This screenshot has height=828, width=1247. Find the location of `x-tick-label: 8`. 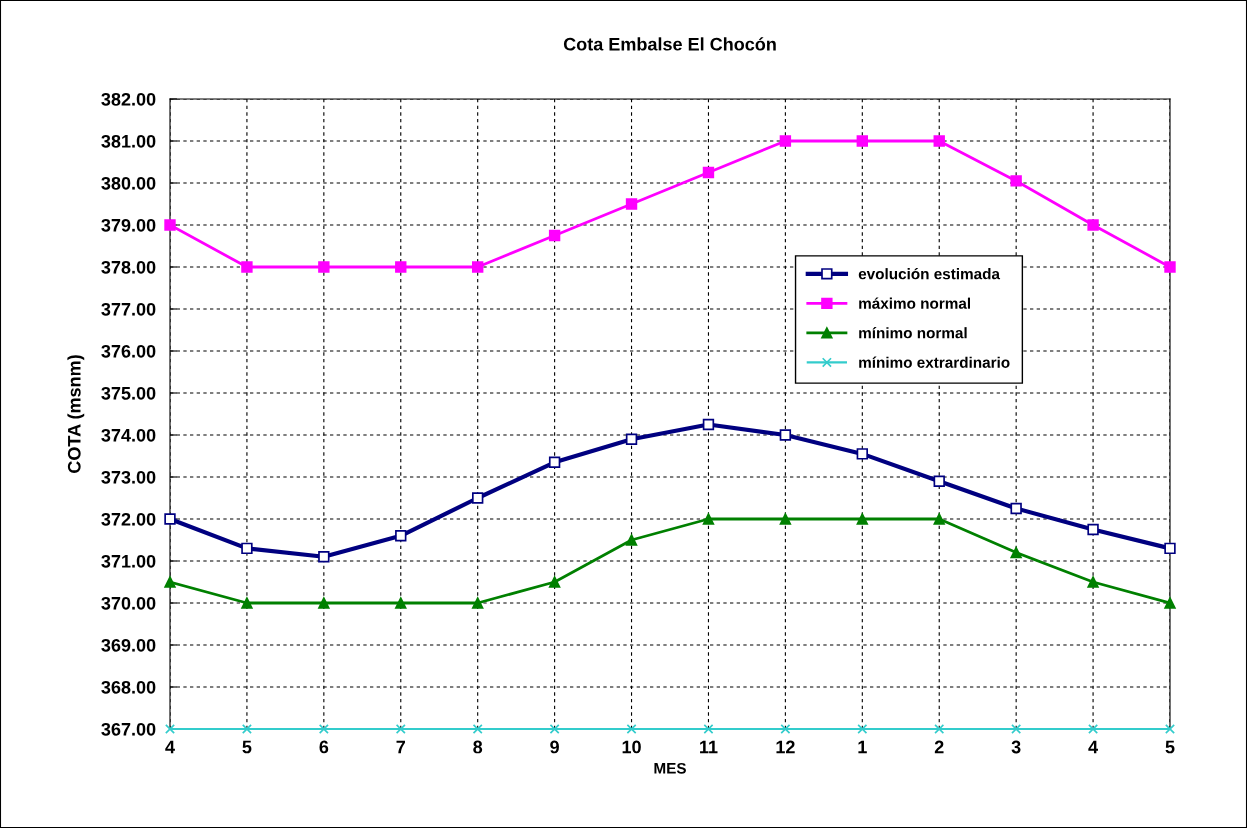

x-tick-label: 8 is located at coordinates (478, 747).